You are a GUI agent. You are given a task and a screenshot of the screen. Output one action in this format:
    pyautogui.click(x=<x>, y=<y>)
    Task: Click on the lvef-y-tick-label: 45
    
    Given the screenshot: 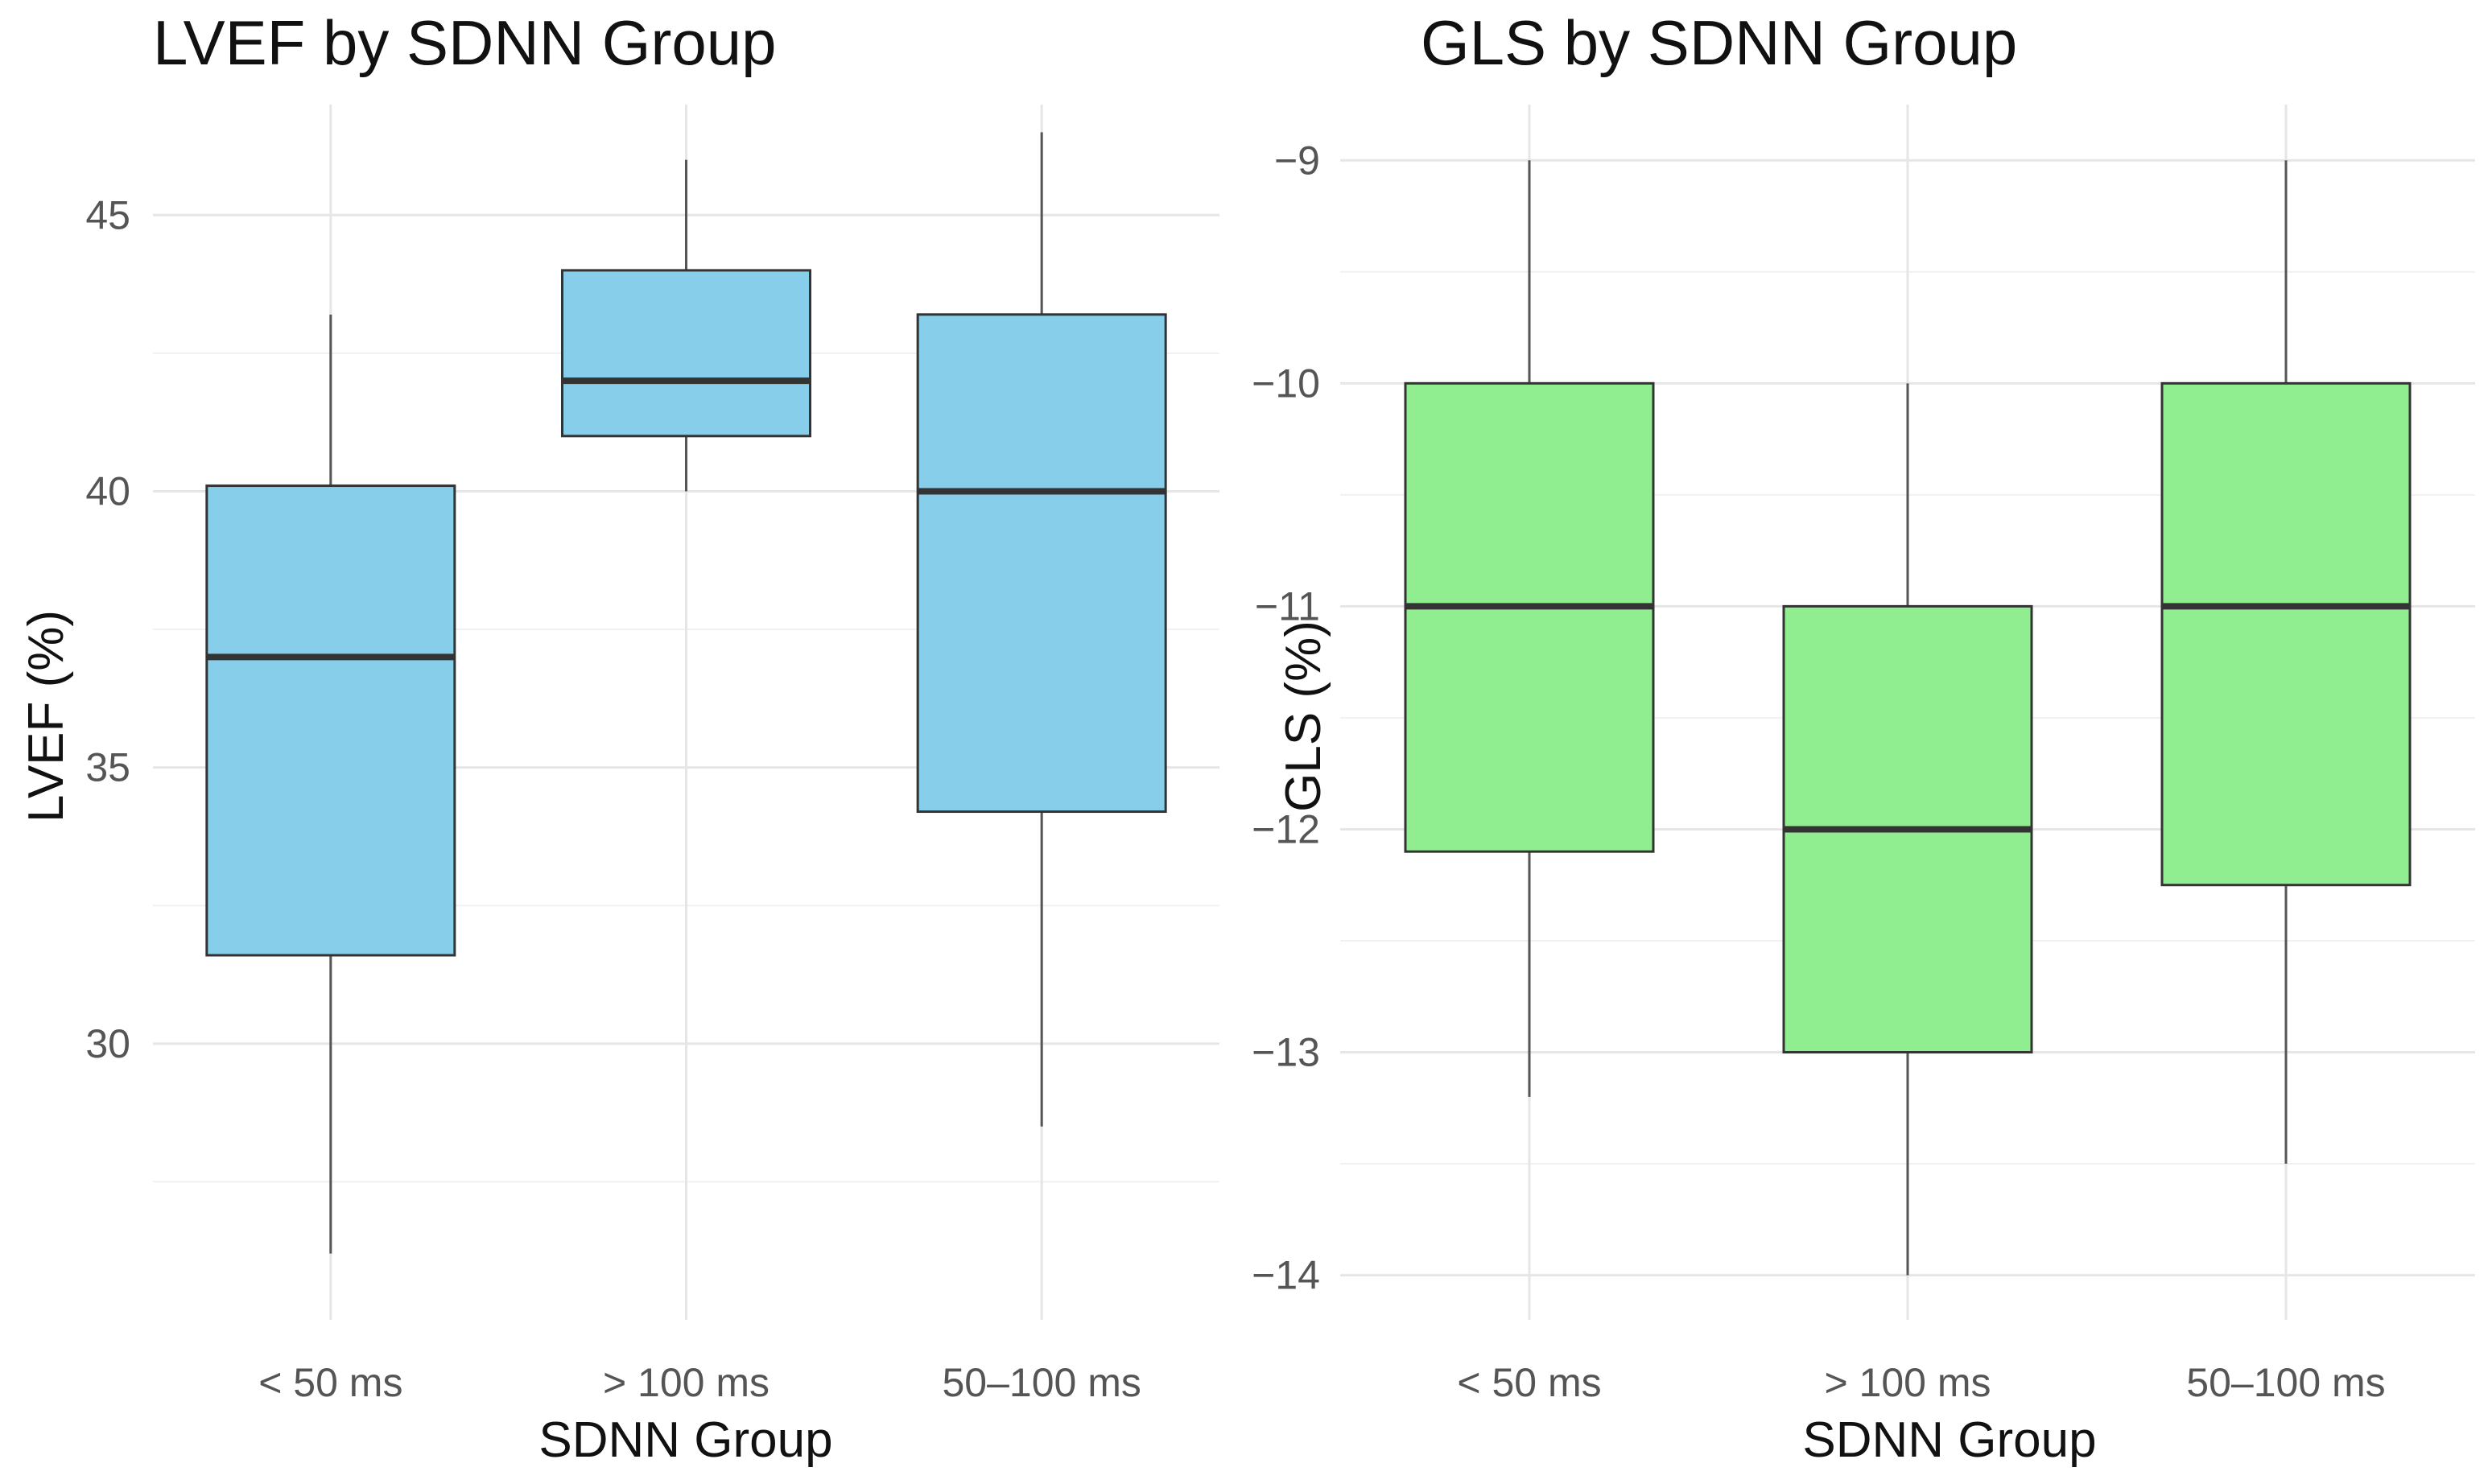 What is the action you would take?
    pyautogui.click(x=108, y=214)
    